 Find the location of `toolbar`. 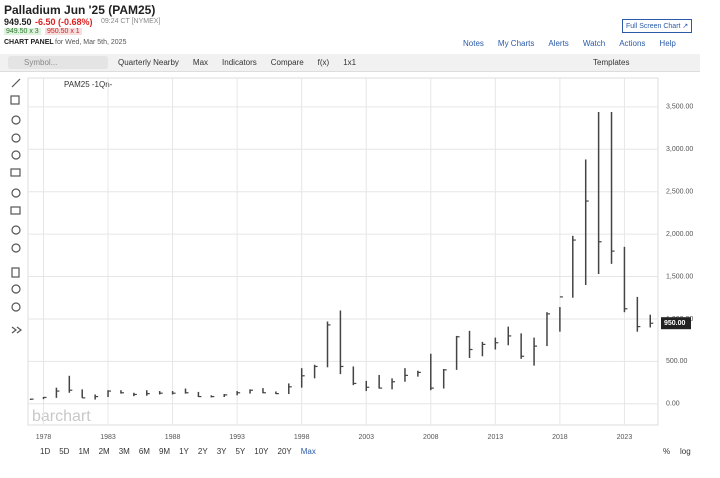

toolbar is located at coordinates (350, 63).